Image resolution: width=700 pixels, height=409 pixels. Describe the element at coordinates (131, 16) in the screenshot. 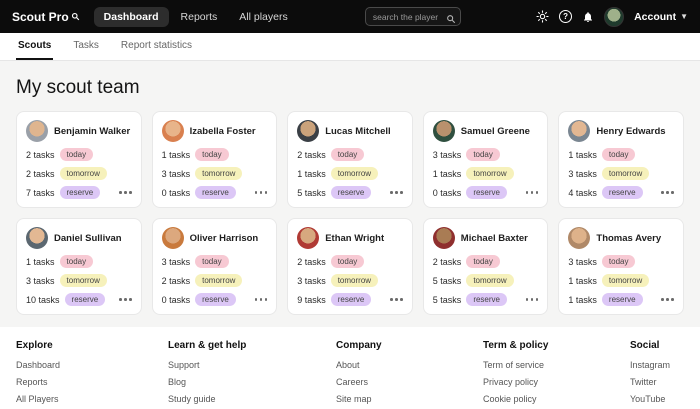

I see `nav-dashboard: Dashboard` at that location.